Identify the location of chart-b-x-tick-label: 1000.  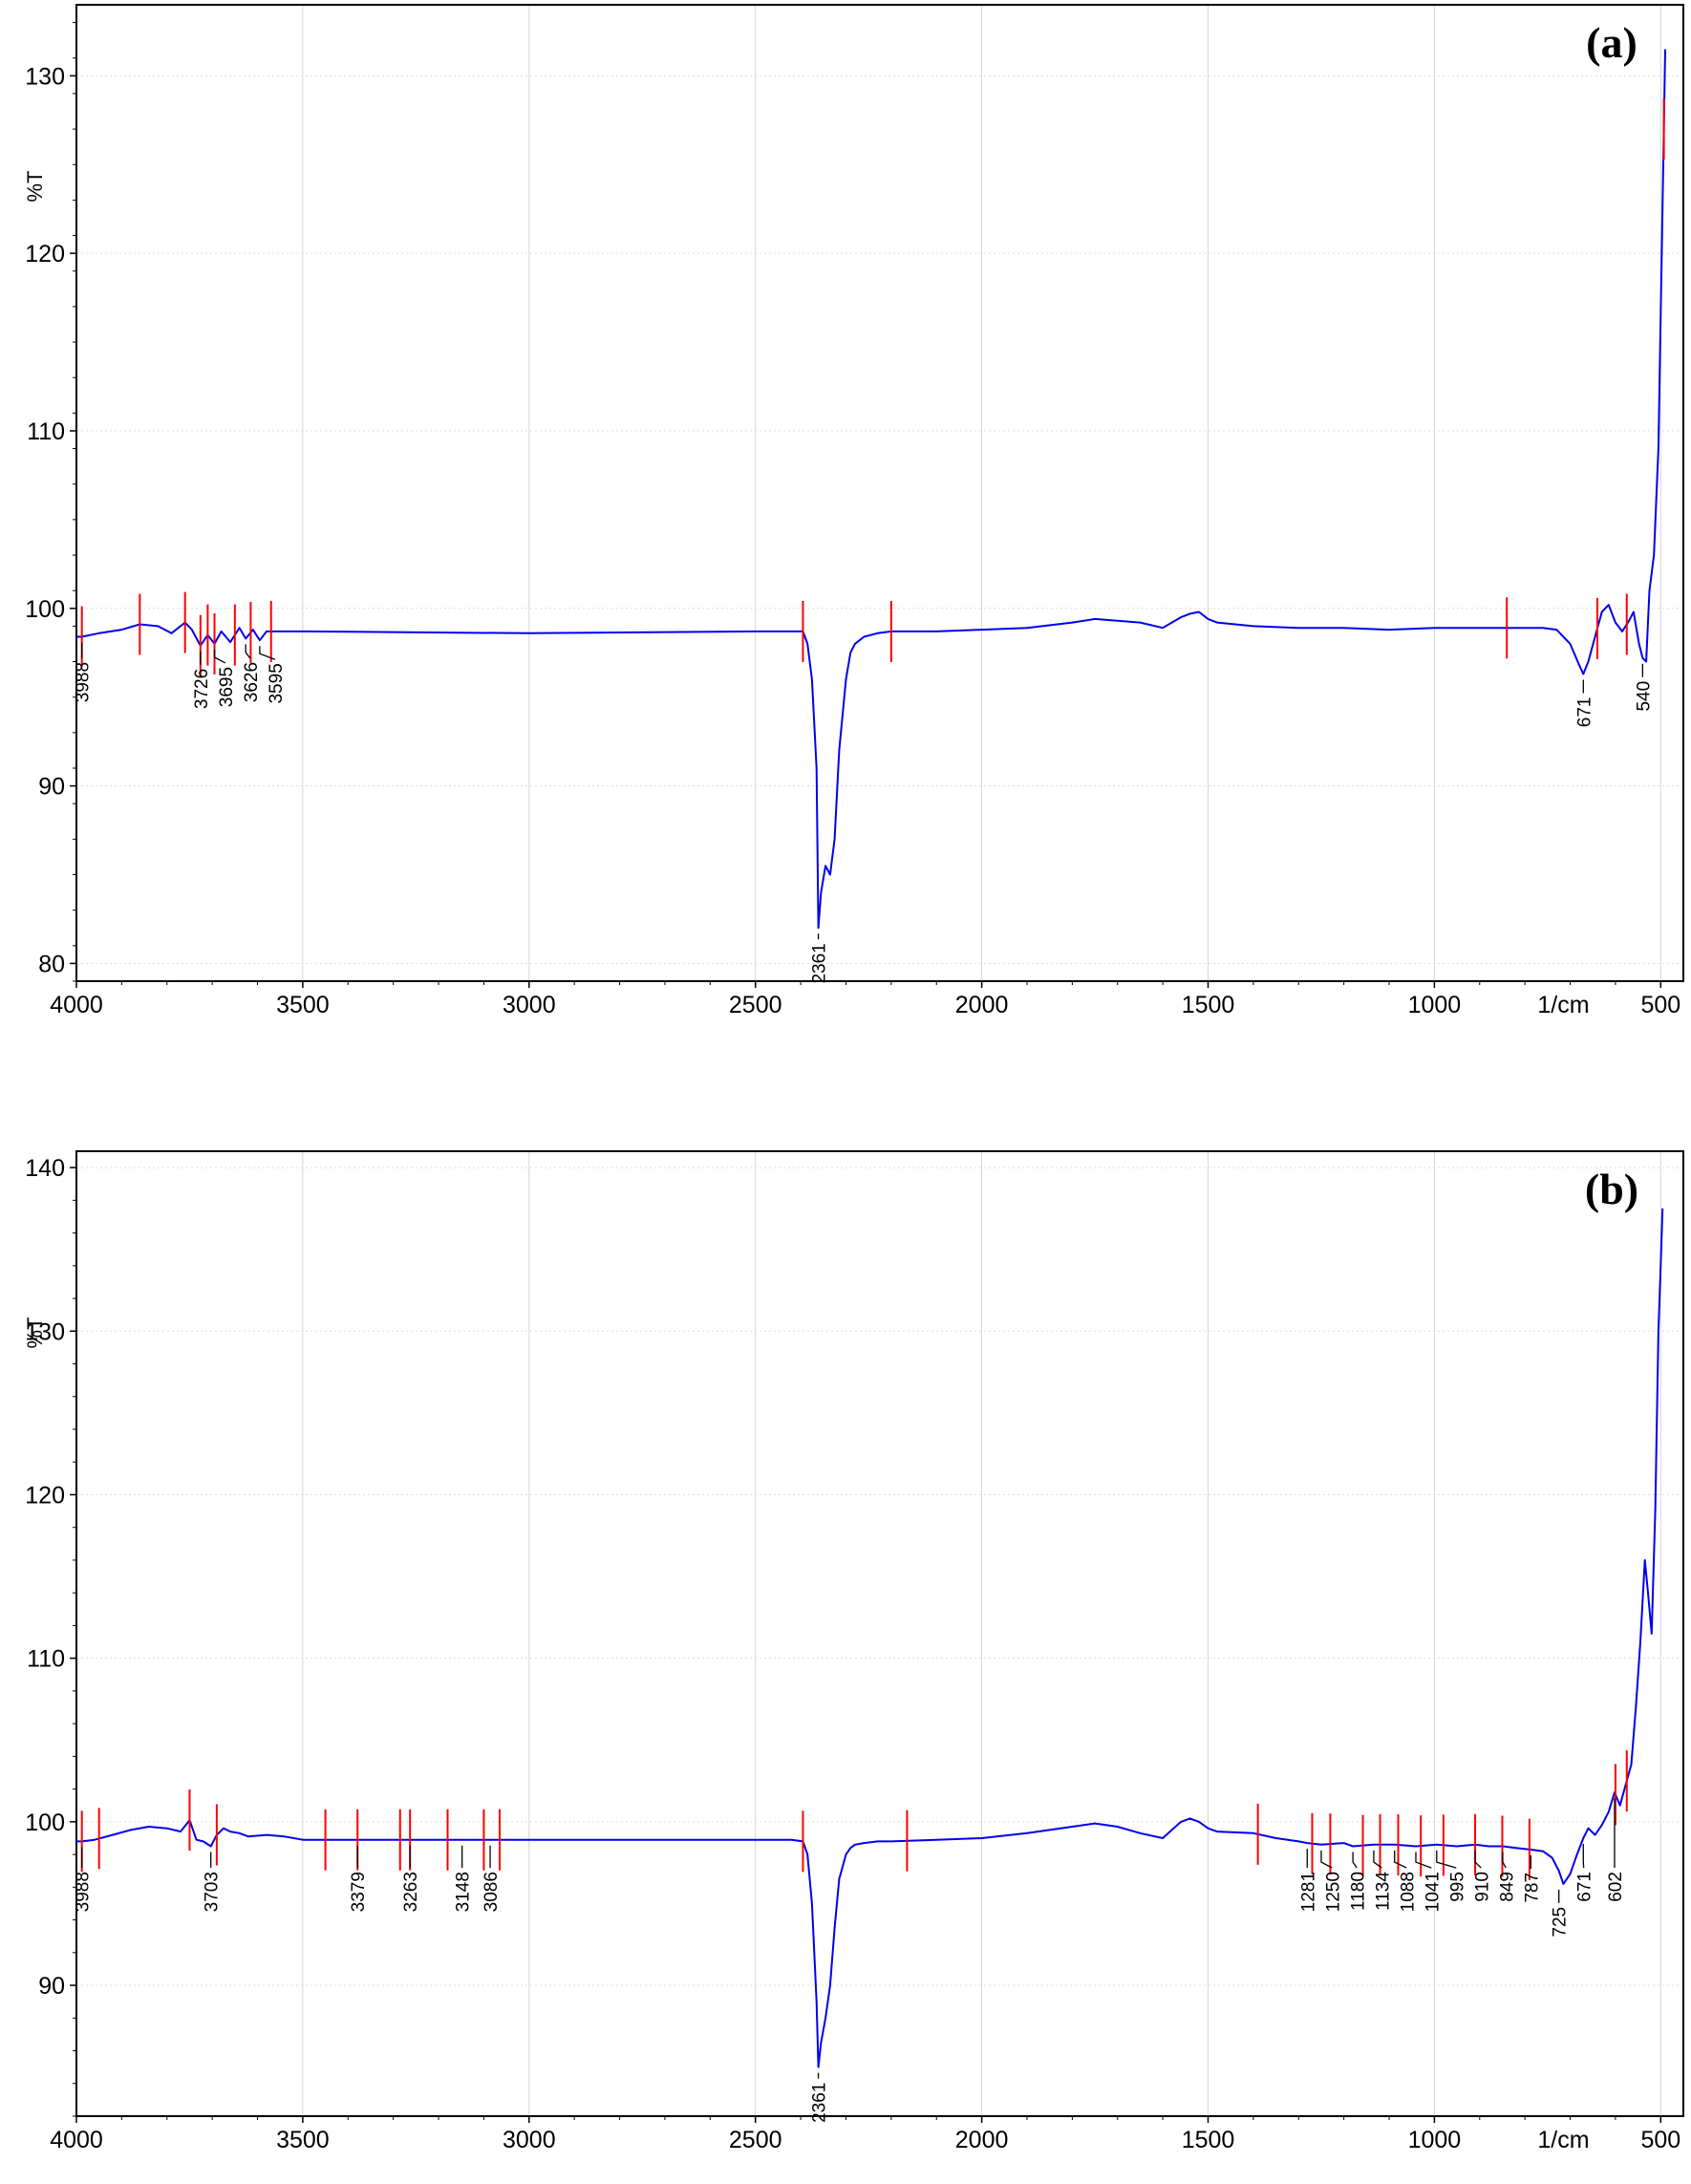
(1435, 2140).